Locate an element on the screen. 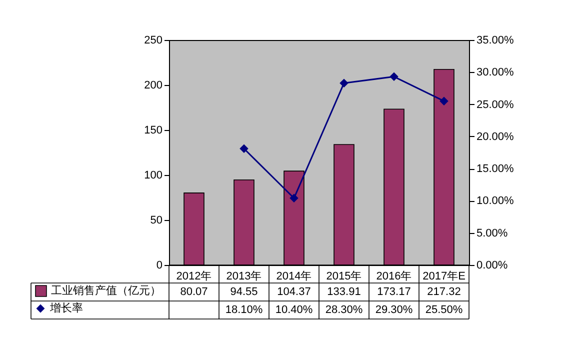 This screenshot has height=342, width=576. x-tick-label: 2014年 is located at coordinates (294, 276).